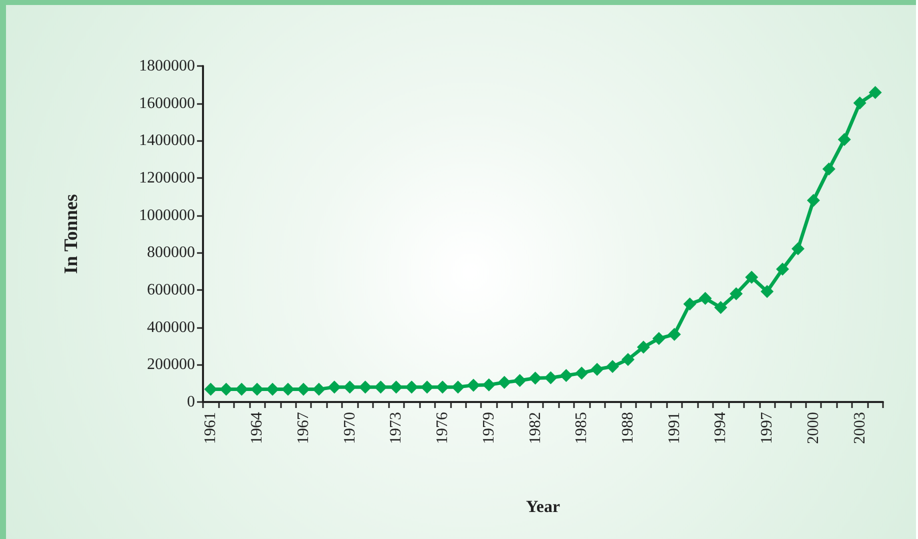 Image resolution: width=918 pixels, height=539 pixels. Describe the element at coordinates (489, 428) in the screenshot. I see `x-tick-label: 1979` at that location.